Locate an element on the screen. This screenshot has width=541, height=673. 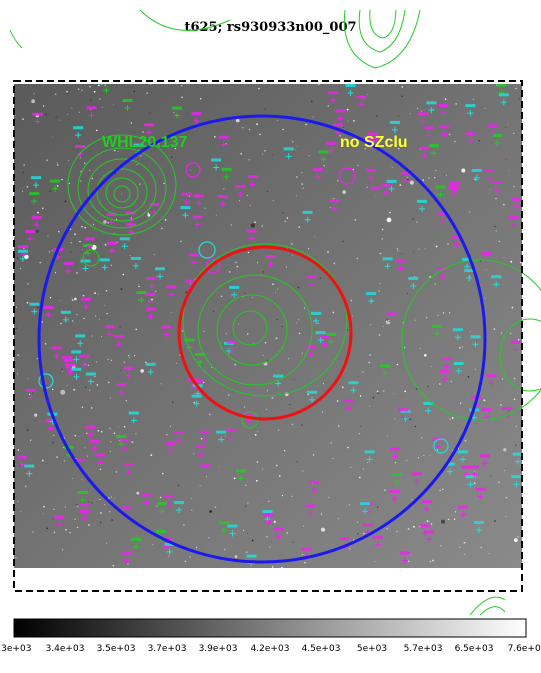
colorbar-tick: 5e+03 is located at coordinates (372, 649).